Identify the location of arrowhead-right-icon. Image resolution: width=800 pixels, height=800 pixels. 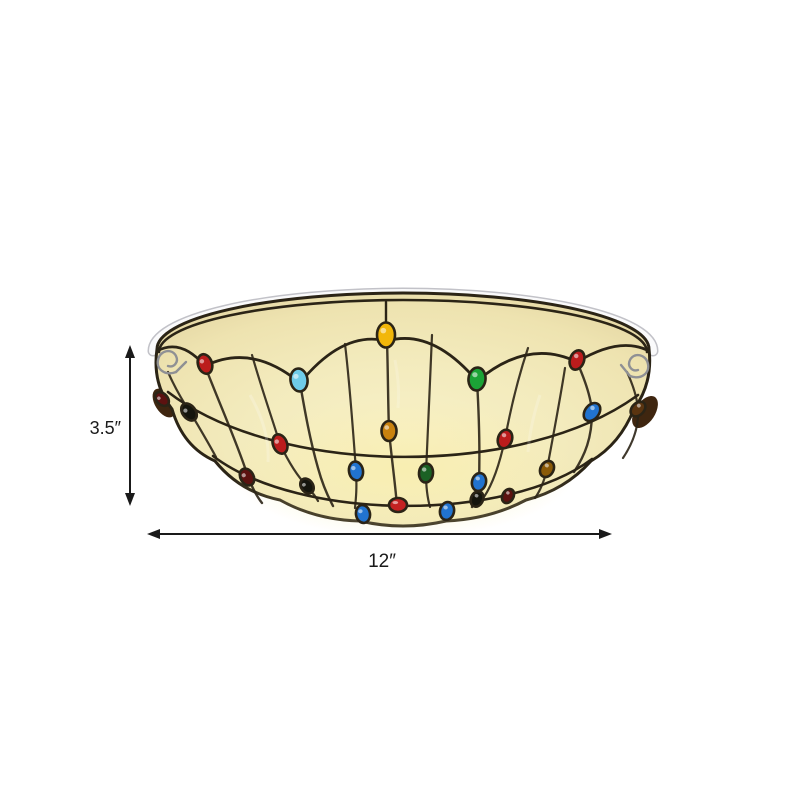
(605, 534).